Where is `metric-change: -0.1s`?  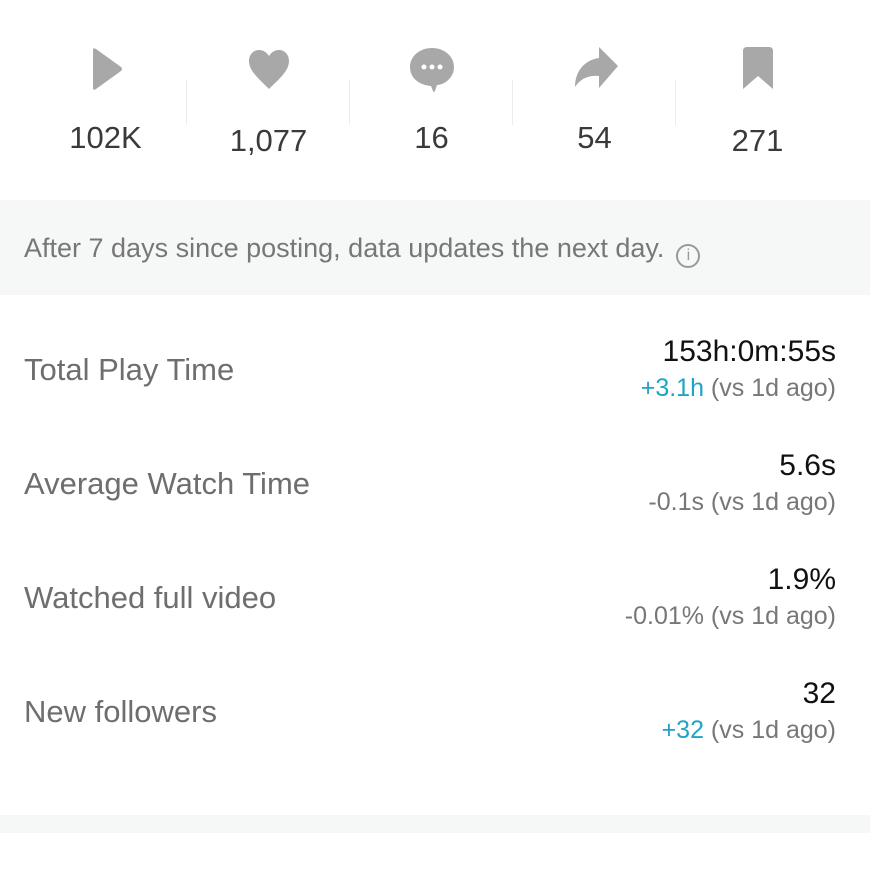
metric-change: -0.1s is located at coordinates (676, 502).